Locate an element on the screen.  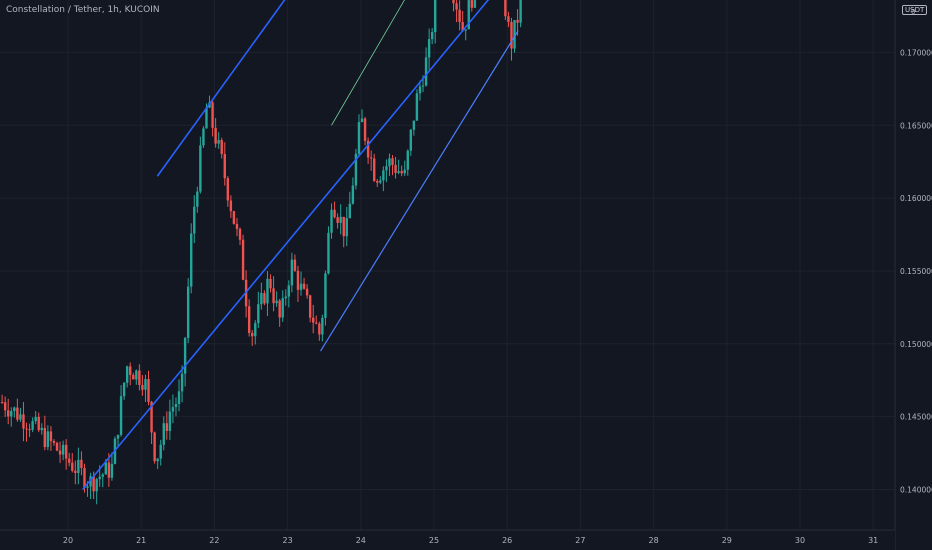
inner-resistance-line is located at coordinates (425, 63).